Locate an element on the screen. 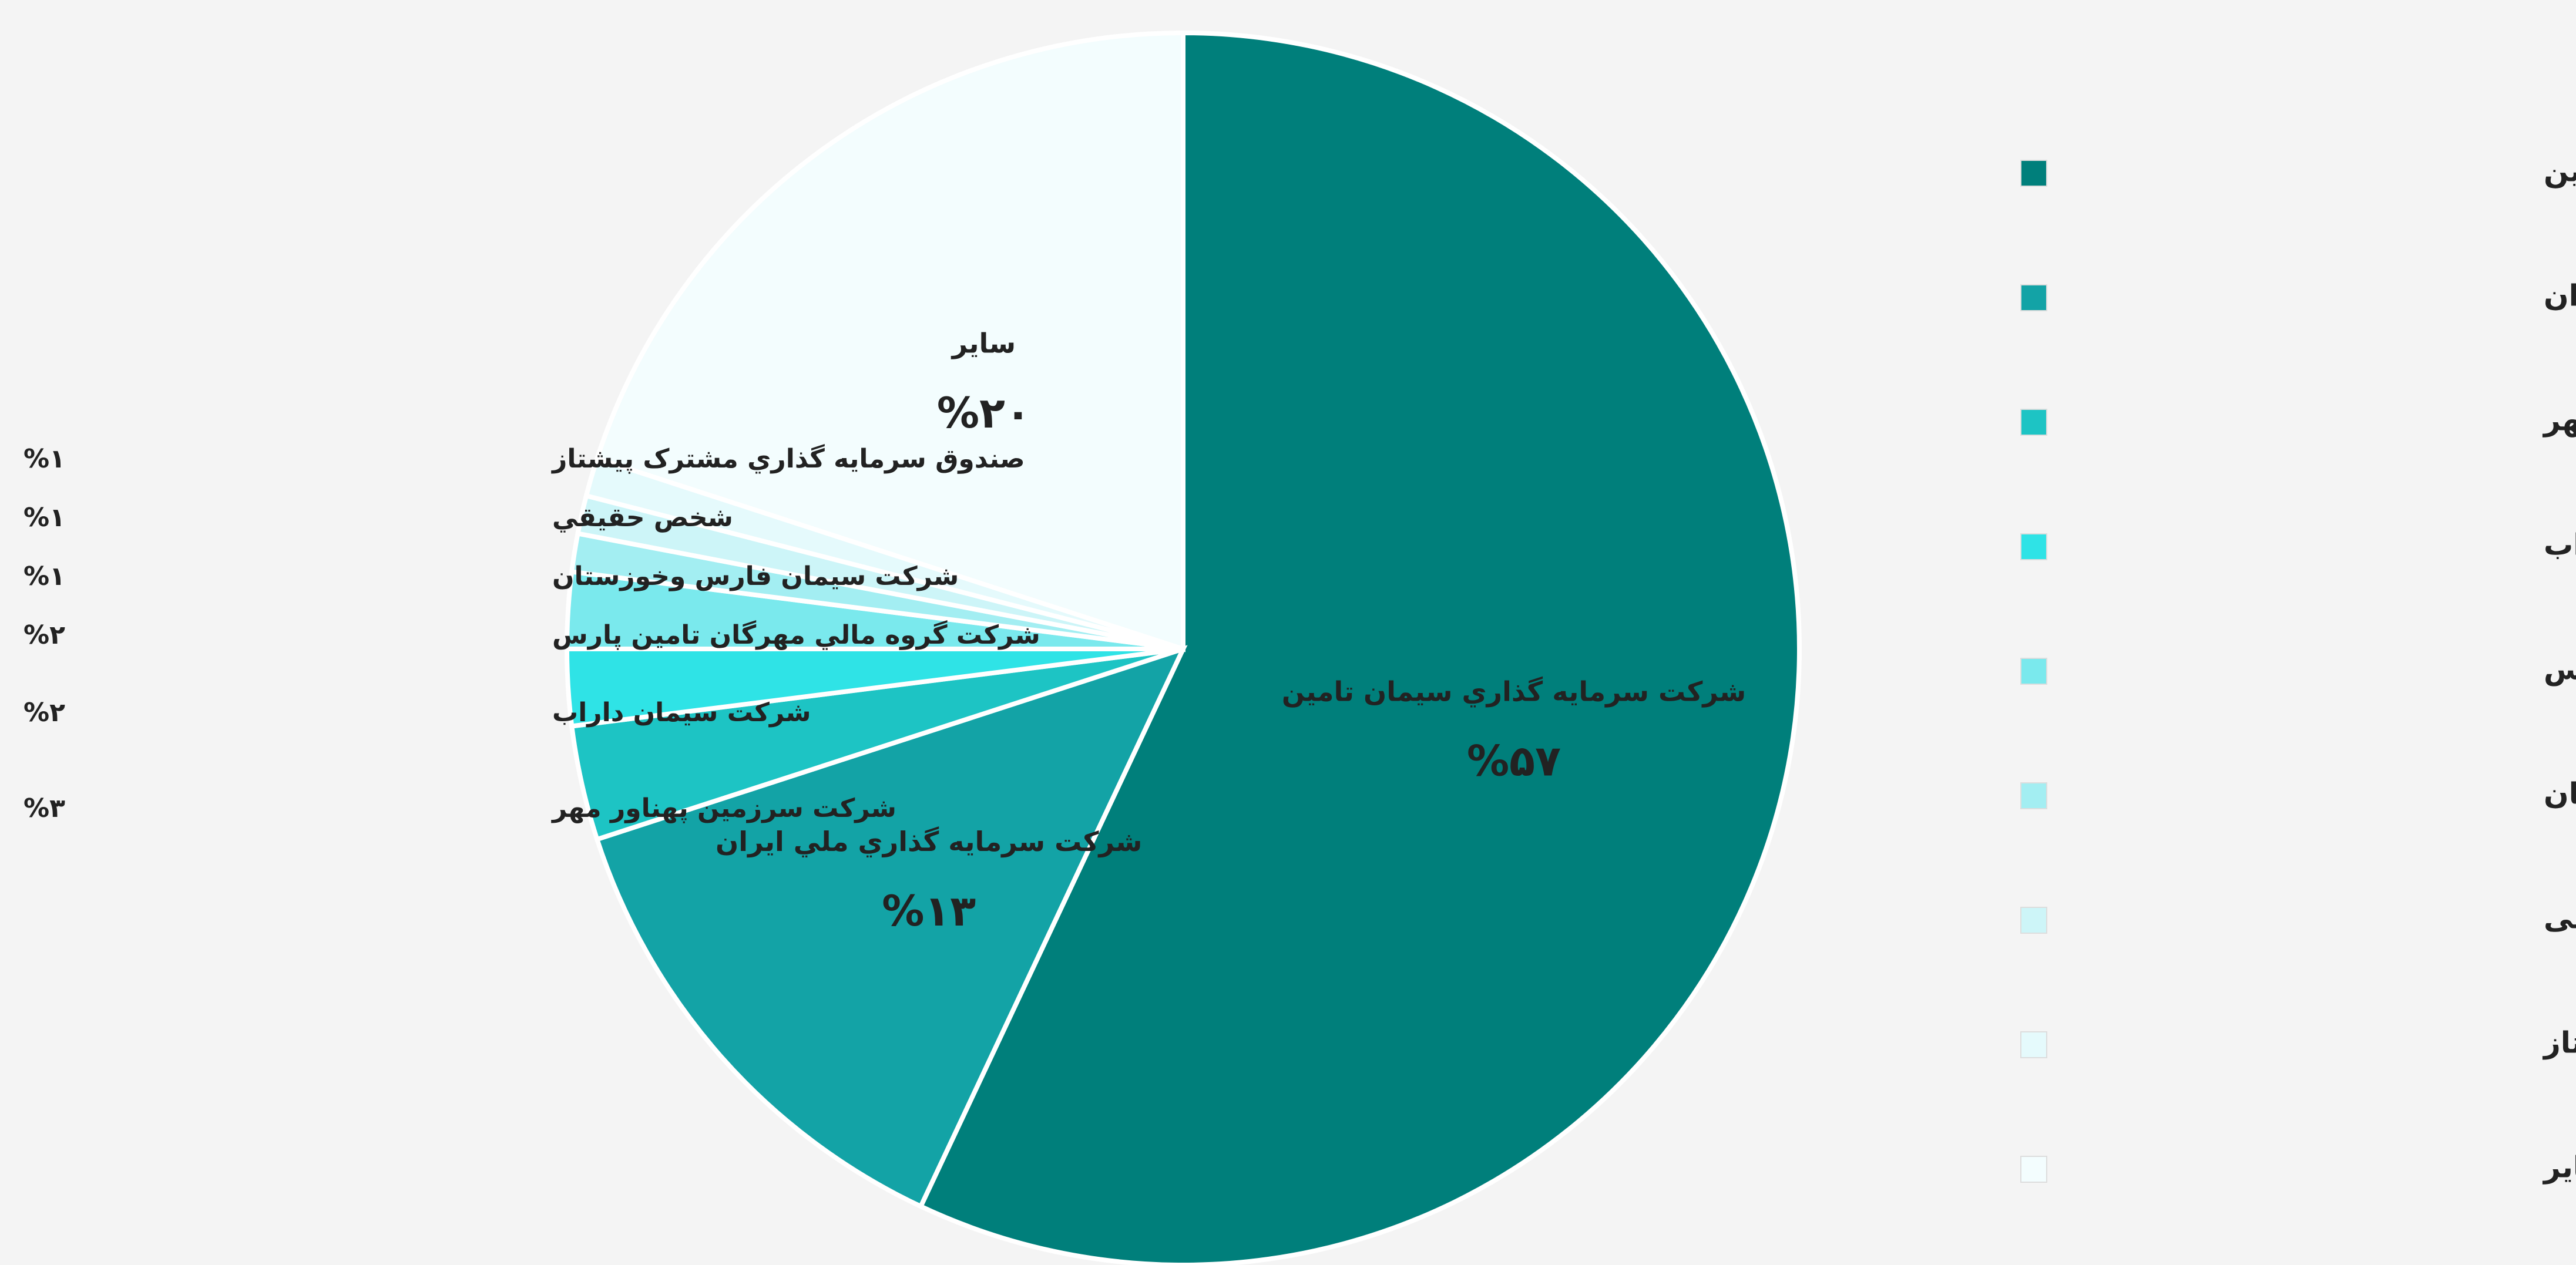 This screenshot has height=1265, width=2576. slice-label: شرکت سرزمين پهناور مهر is located at coordinates (723, 808).